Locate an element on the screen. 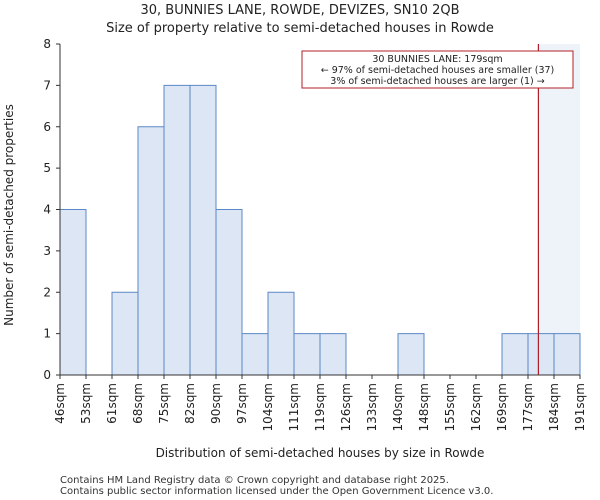 Image resolution: width=600 pixels, height=500 pixels. annotation-frame is located at coordinates (437, 69).